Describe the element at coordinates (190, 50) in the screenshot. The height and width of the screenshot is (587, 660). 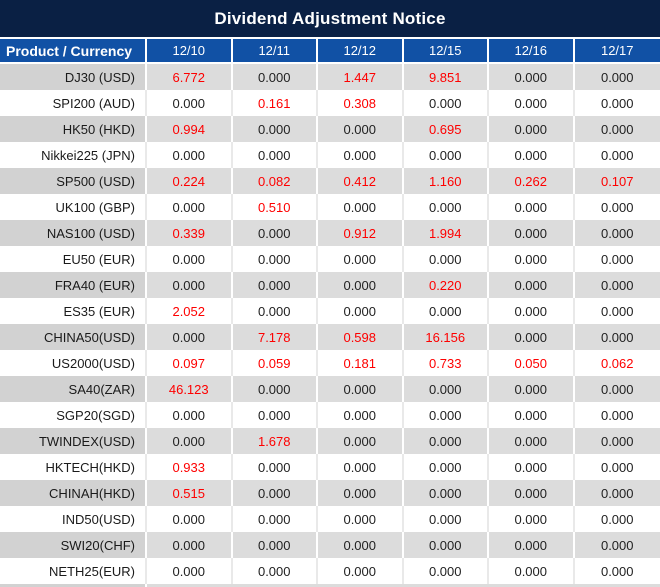
I see `column-header-date-0: 12/10` at that location.